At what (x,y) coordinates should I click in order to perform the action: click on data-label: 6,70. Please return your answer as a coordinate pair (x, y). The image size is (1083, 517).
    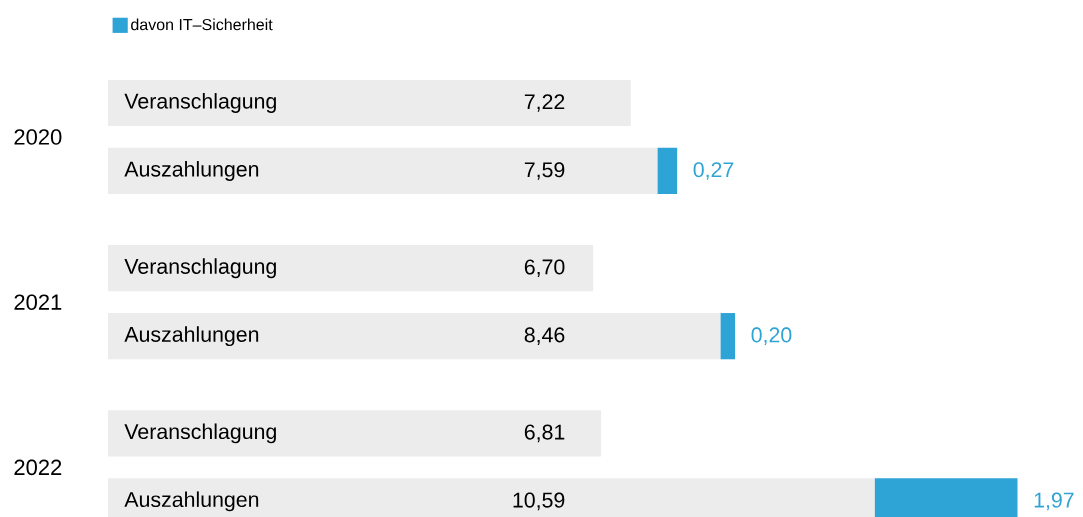
    Looking at the image, I should click on (544, 268).